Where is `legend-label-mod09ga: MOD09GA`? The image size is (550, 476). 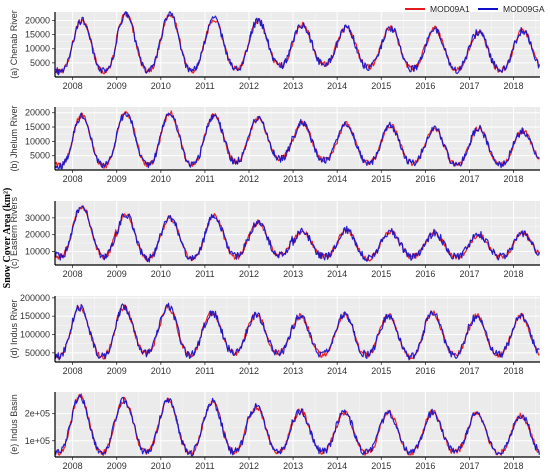
legend-label-mod09ga: MOD09GA is located at coordinates (524, 9).